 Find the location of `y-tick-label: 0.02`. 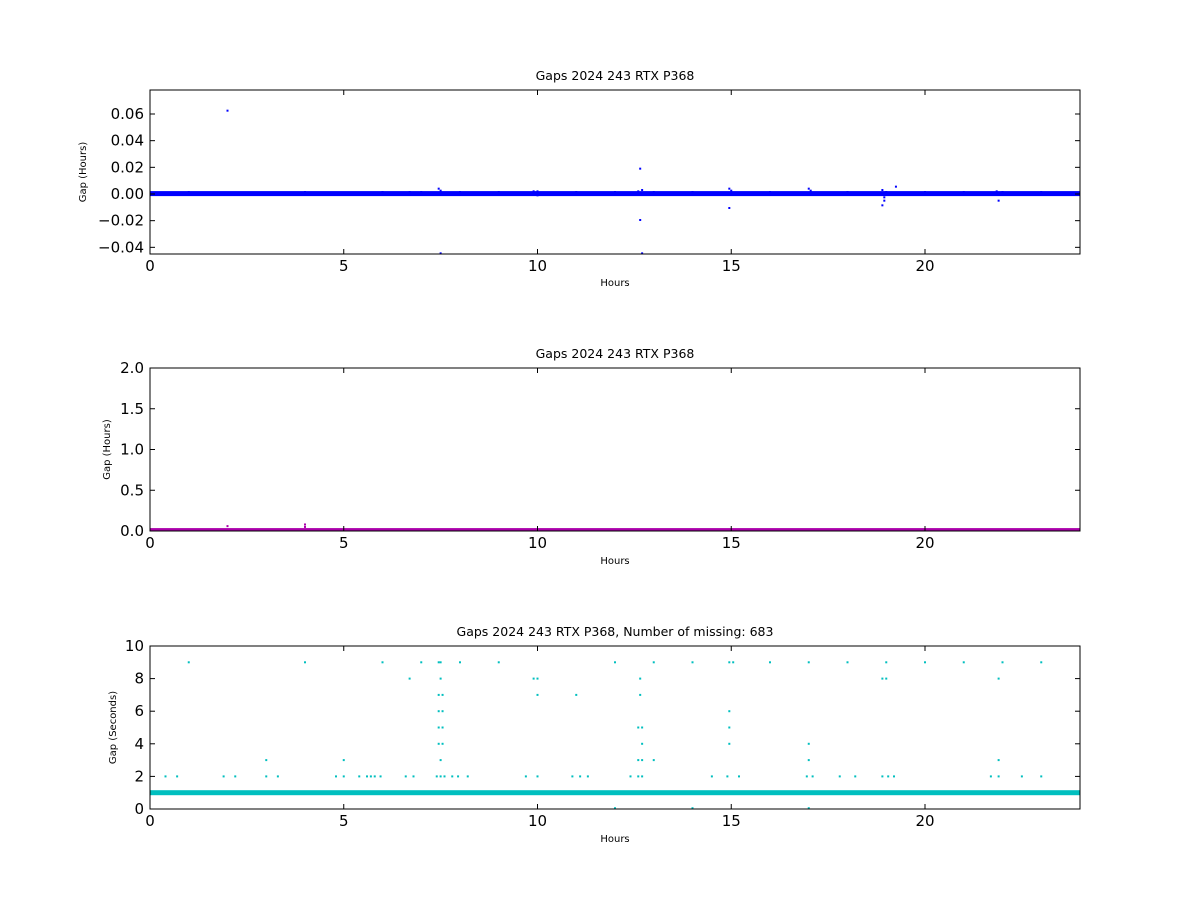

y-tick-label: 0.02 is located at coordinates (127, 167).